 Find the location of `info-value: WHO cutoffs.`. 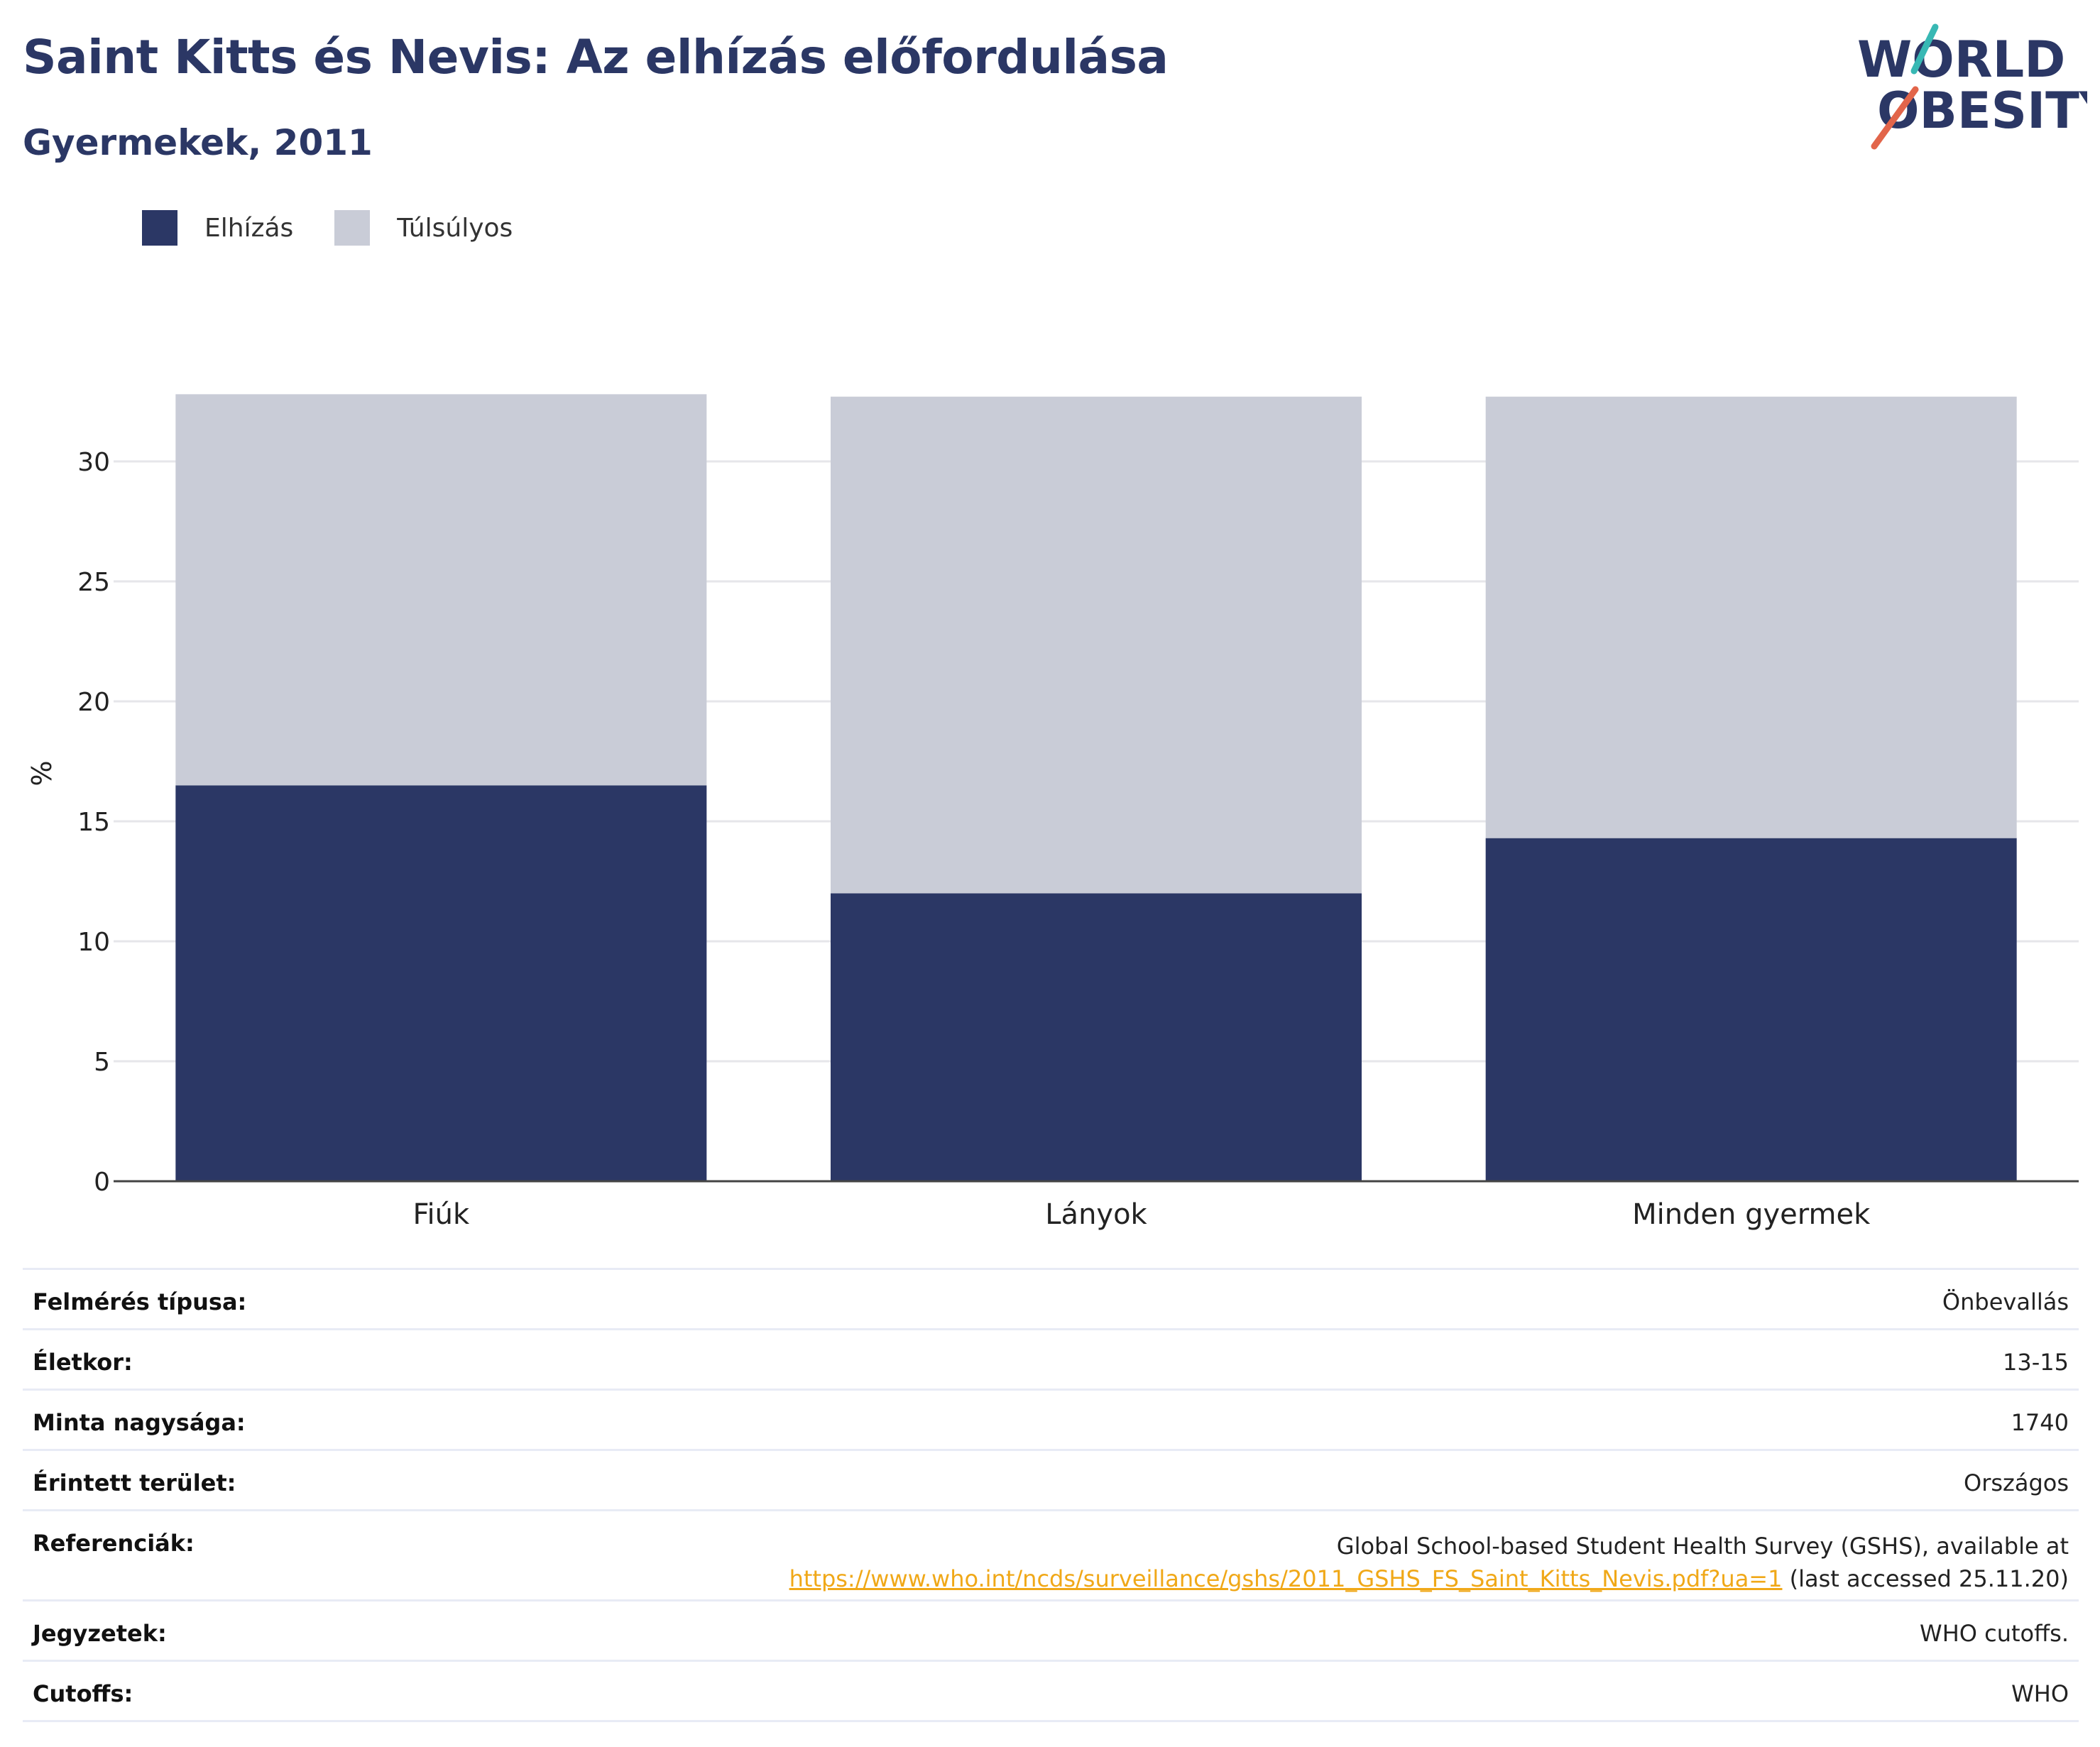

info-value: WHO cutoffs. is located at coordinates (1207, 1630).